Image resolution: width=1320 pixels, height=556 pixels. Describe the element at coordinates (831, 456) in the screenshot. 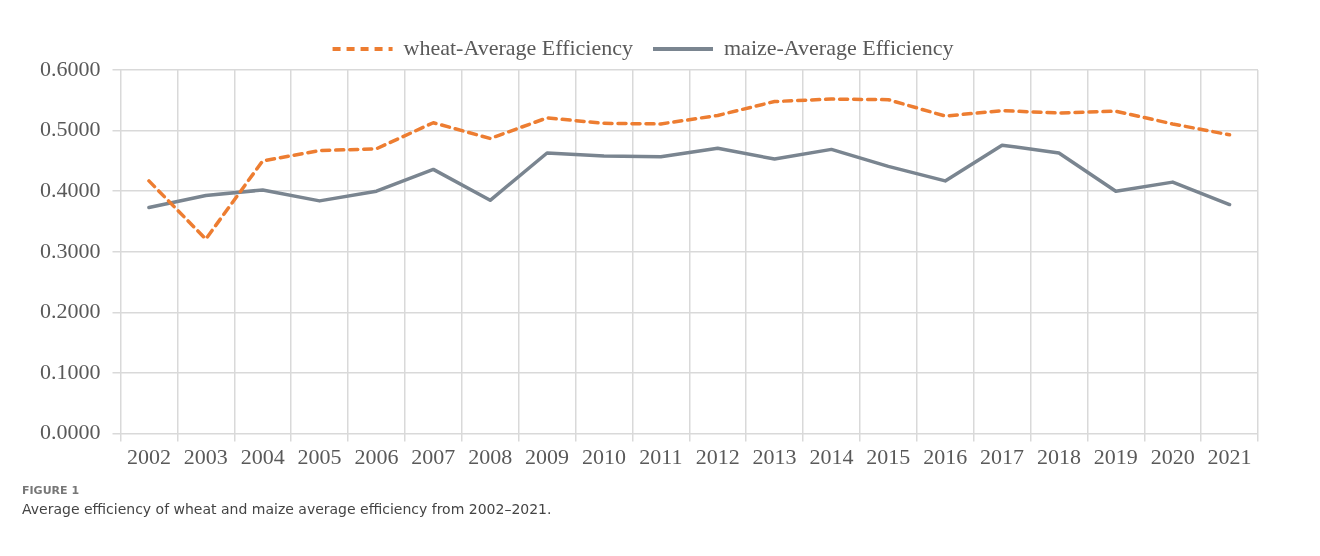

I see `x-tick-label: 2014` at that location.